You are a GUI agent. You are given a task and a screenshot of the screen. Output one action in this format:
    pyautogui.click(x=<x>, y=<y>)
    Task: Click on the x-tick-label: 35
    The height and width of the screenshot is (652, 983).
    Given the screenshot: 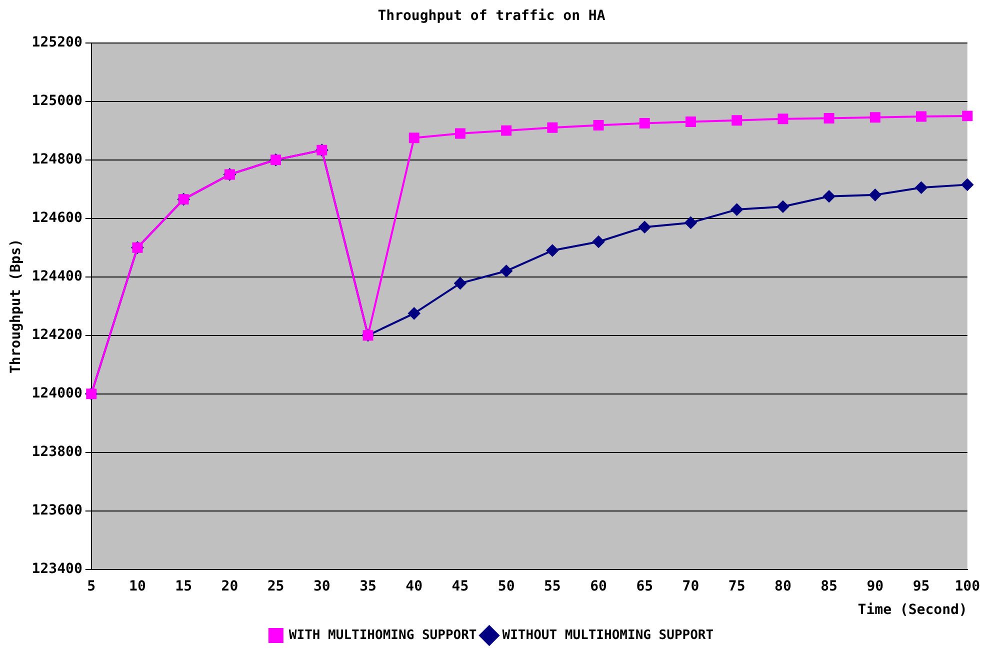 What is the action you would take?
    pyautogui.click(x=368, y=586)
    